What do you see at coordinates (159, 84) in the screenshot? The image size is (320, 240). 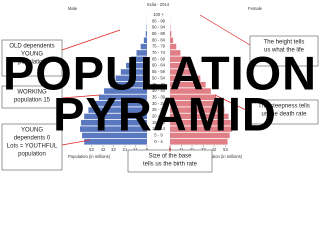 I see `age-label: 45 - 49` at bounding box center [159, 84].